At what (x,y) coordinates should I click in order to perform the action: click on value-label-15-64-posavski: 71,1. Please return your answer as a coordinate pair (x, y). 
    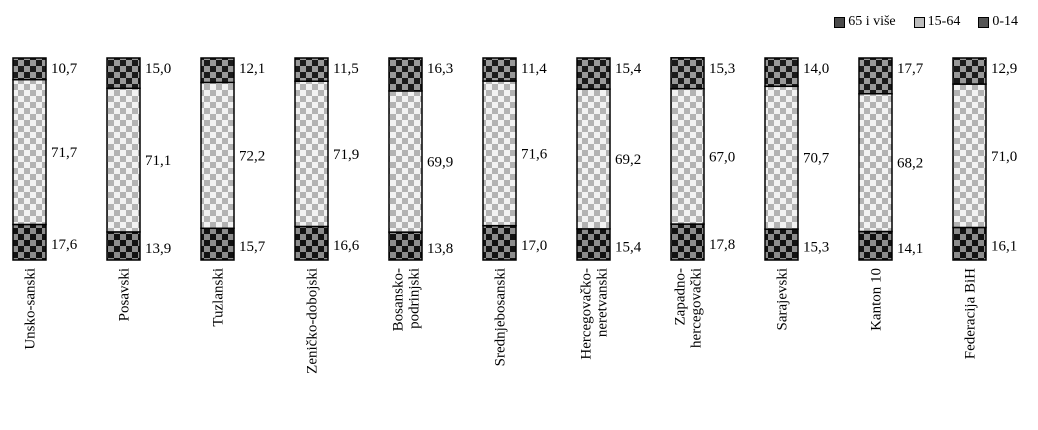
    Looking at the image, I should click on (158, 161).